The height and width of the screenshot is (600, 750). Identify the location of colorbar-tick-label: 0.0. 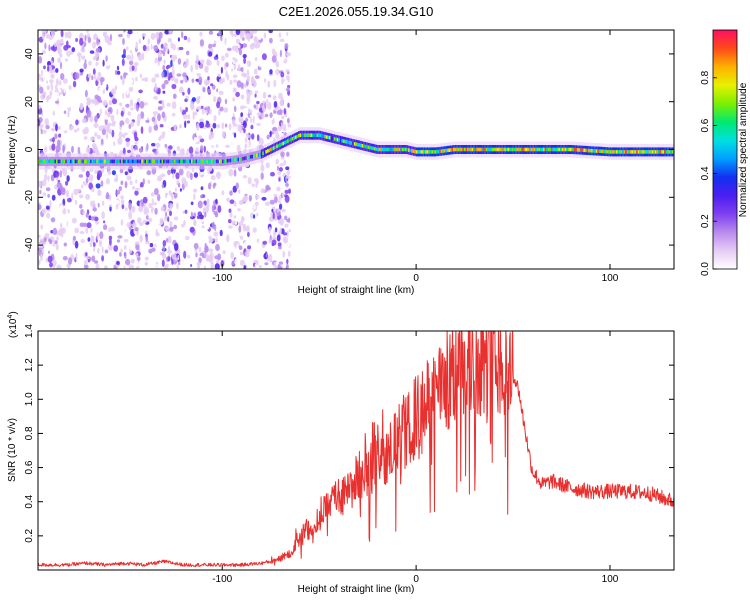
(705, 269).